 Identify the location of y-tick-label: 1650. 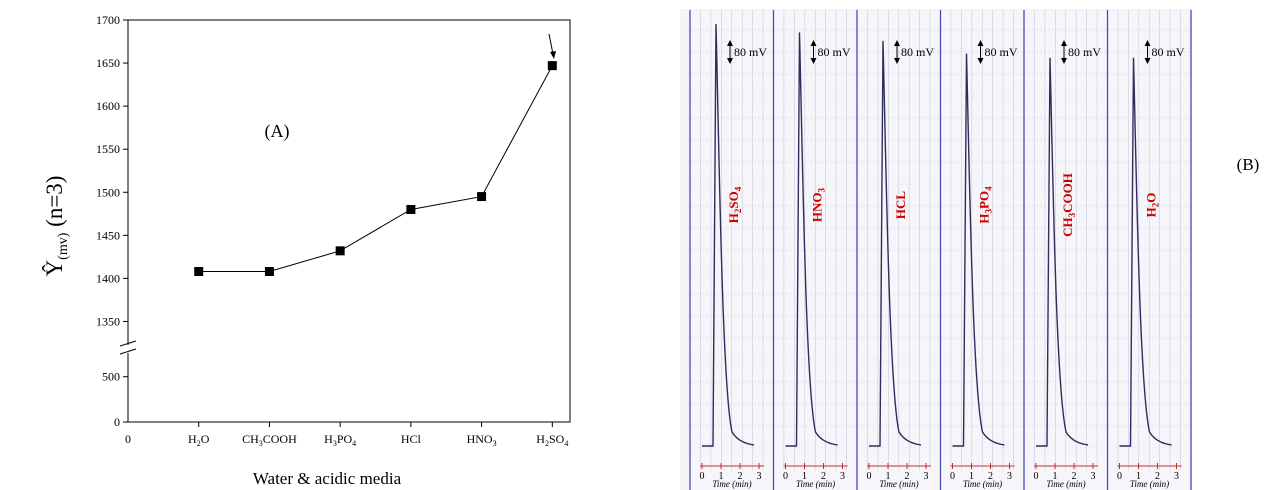
(108, 63).